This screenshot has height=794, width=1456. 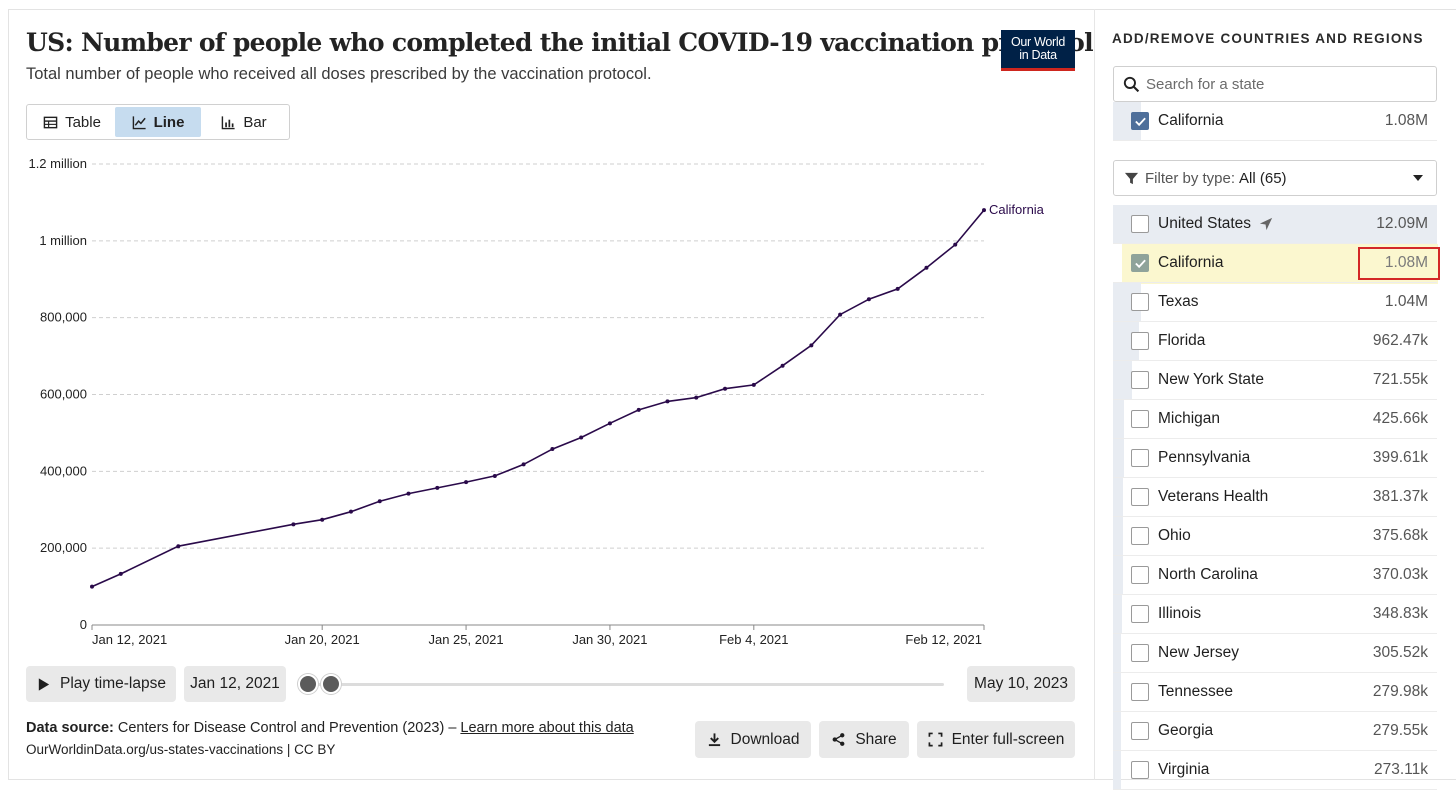 What do you see at coordinates (1275, 770) in the screenshot?
I see `list-item: Virginia 273.11k` at bounding box center [1275, 770].